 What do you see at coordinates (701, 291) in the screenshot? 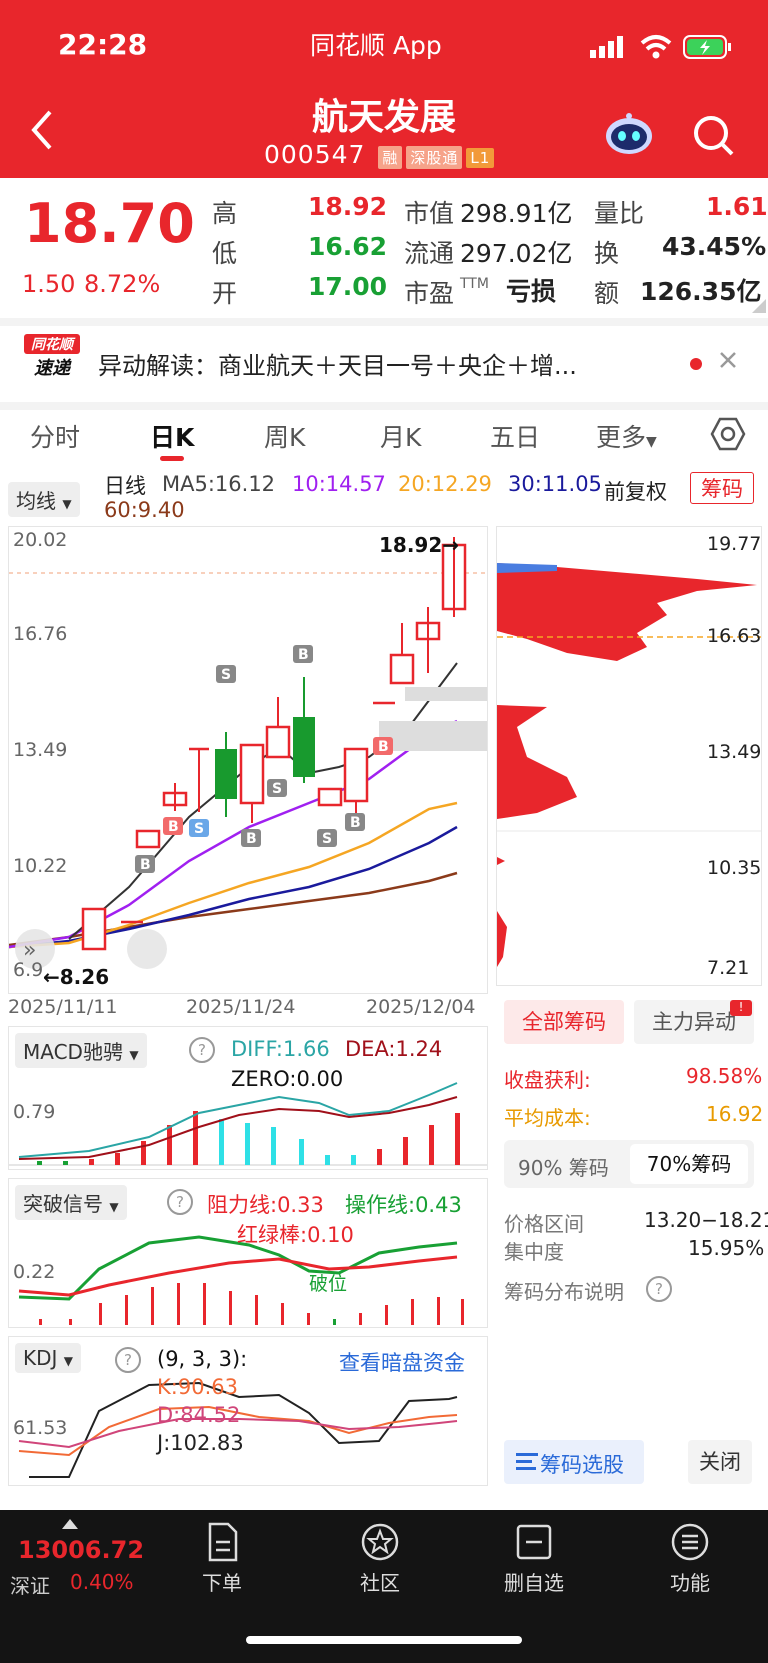
I see `amount-value: 126.35亿` at bounding box center [701, 291].